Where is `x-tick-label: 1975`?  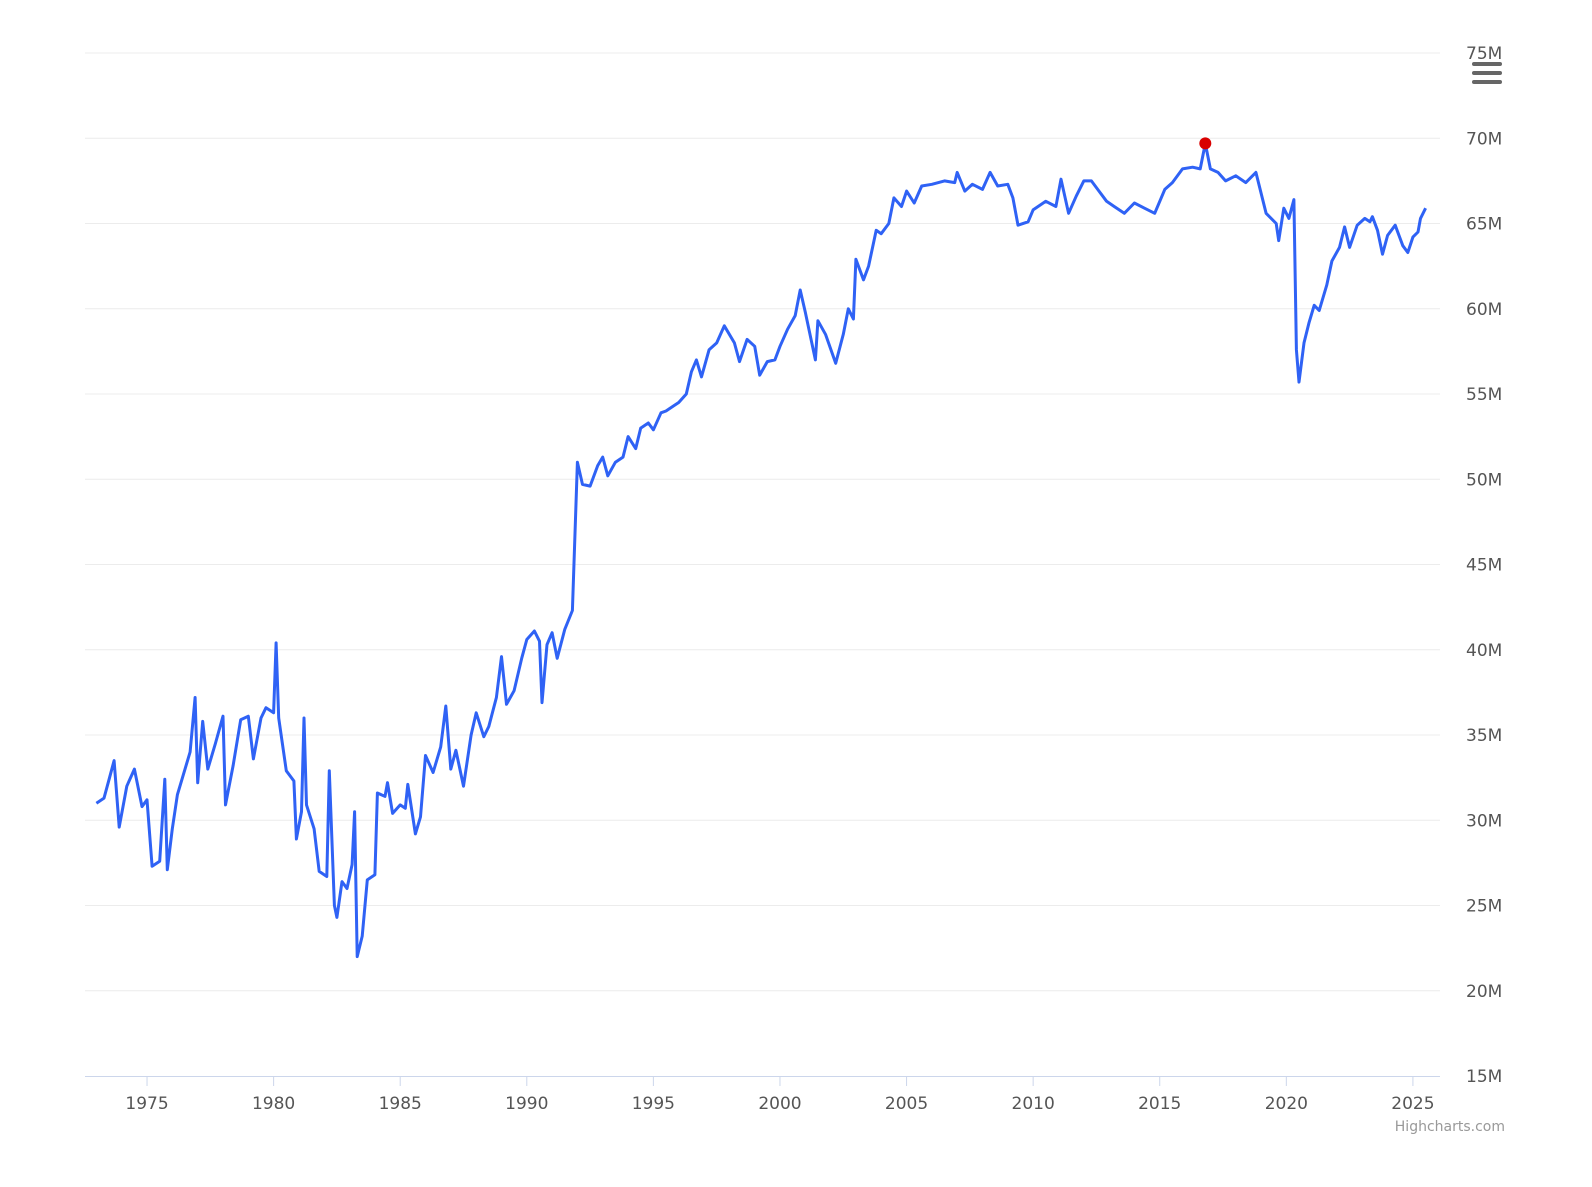 x-tick-label: 1975 is located at coordinates (146, 1104).